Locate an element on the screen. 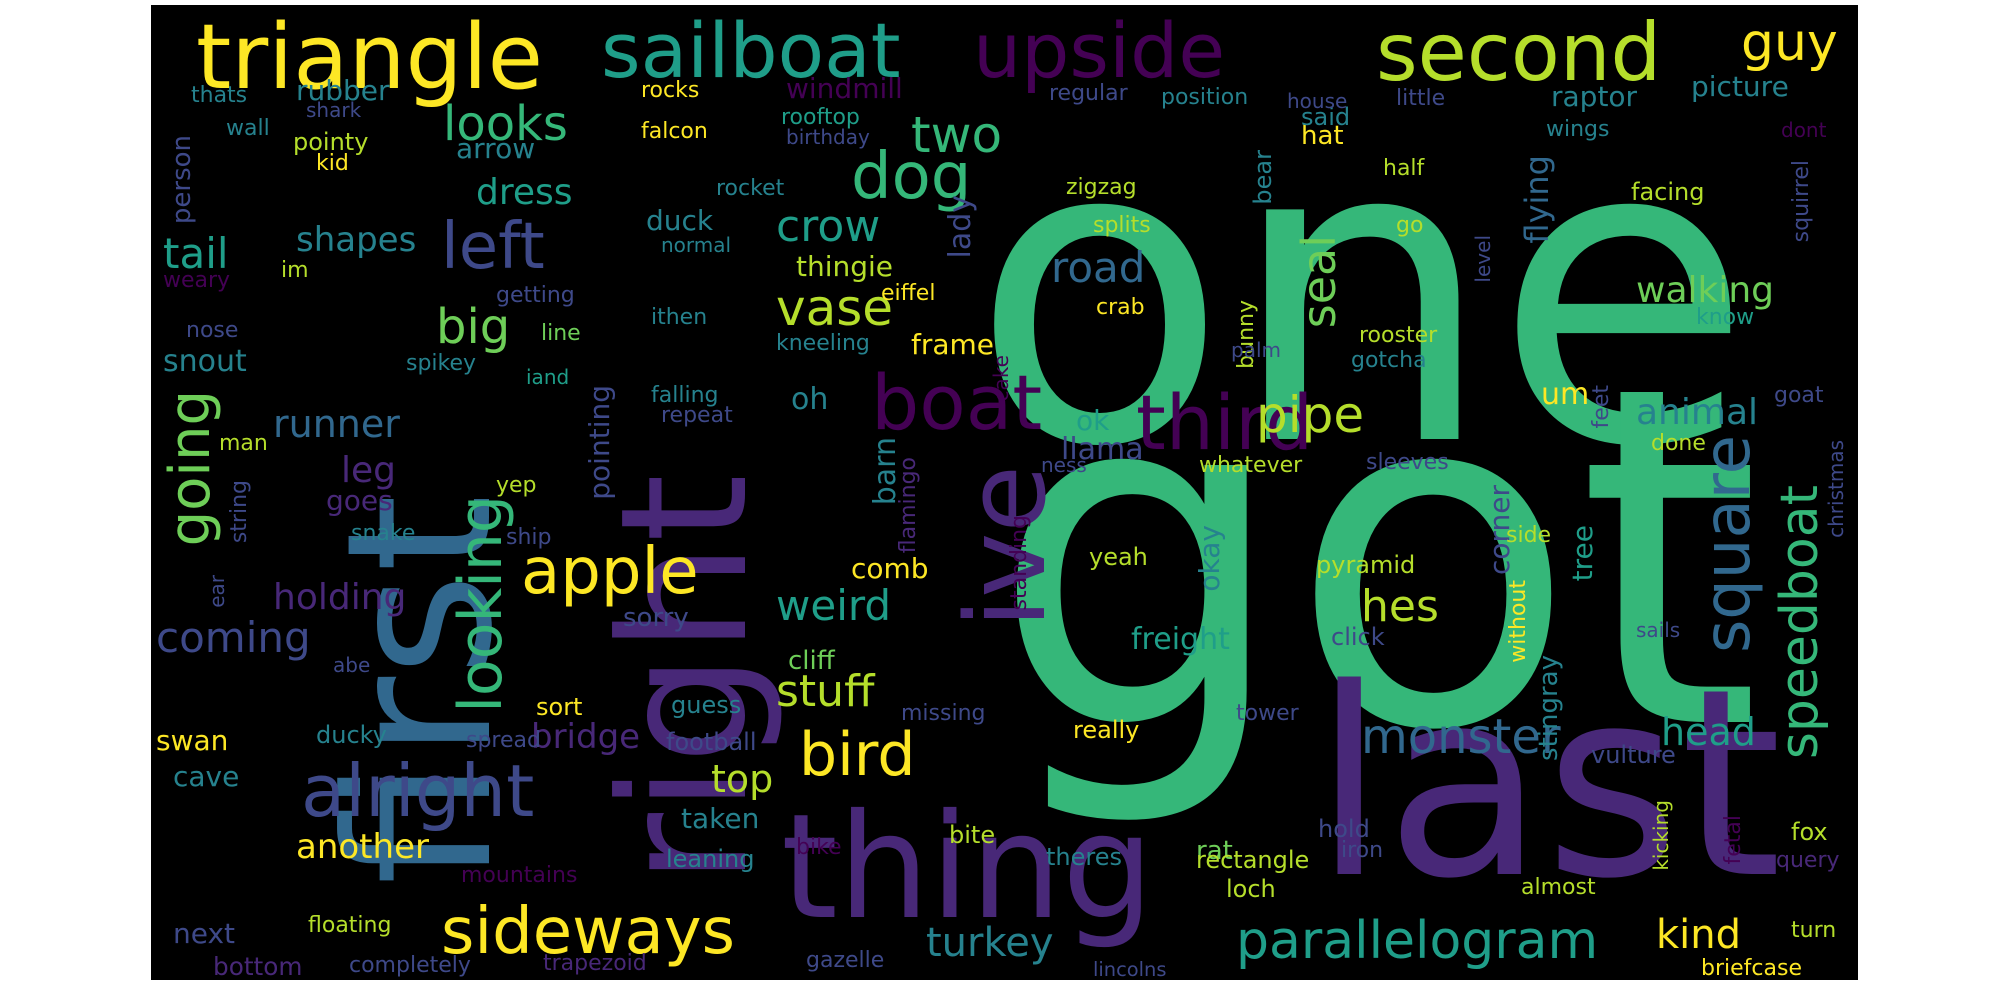 This screenshot has width=2000, height=1000. word: um is located at coordinates (1565, 394).